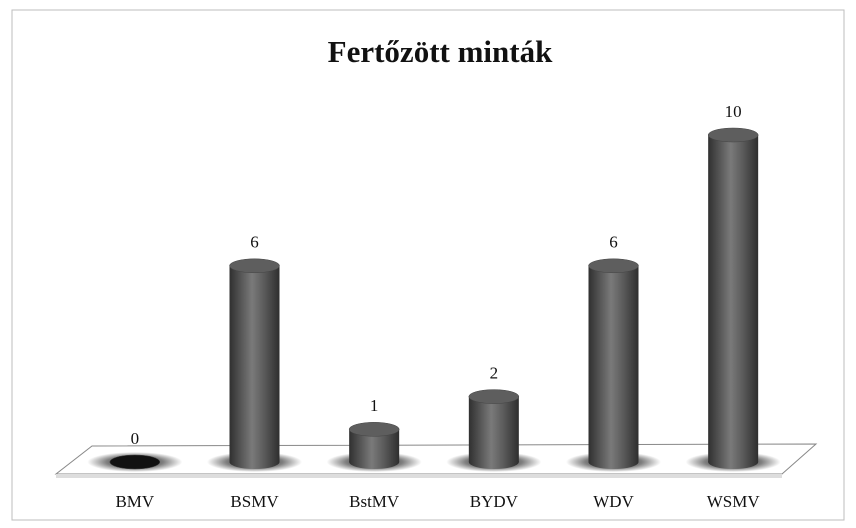  Describe the element at coordinates (494, 373) in the screenshot. I see `data-label: 2` at that location.